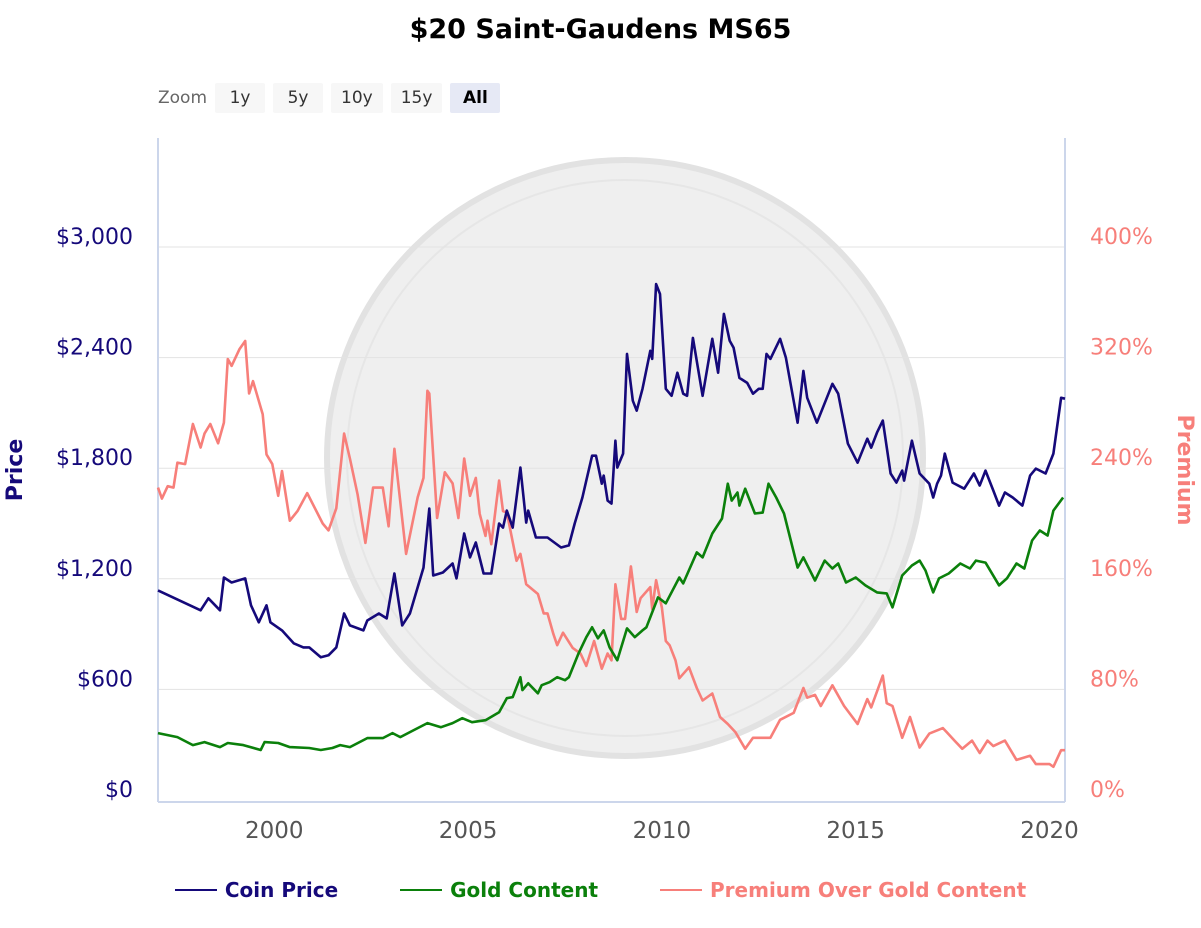 The width and height of the screenshot is (1201, 928). I want to click on legend-item-premium: Premium Over Gold Content, so click(843, 890).